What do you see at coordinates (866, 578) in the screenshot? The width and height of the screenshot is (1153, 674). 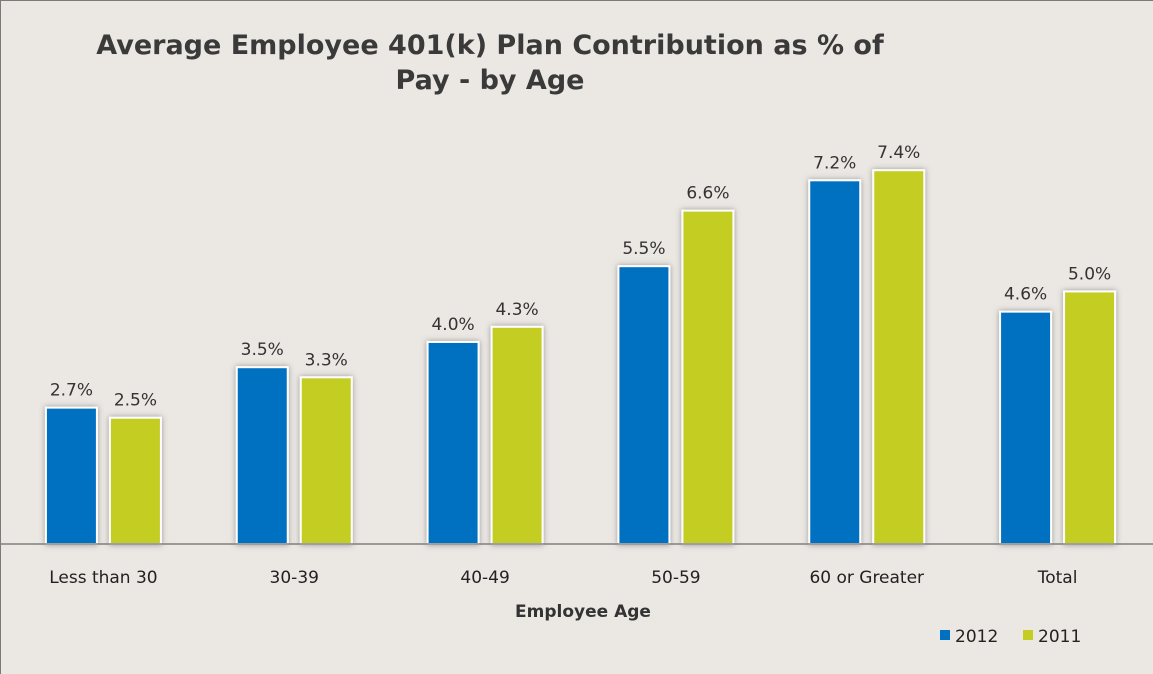 I see `x-tick-label: 60 or Greater` at bounding box center [866, 578].